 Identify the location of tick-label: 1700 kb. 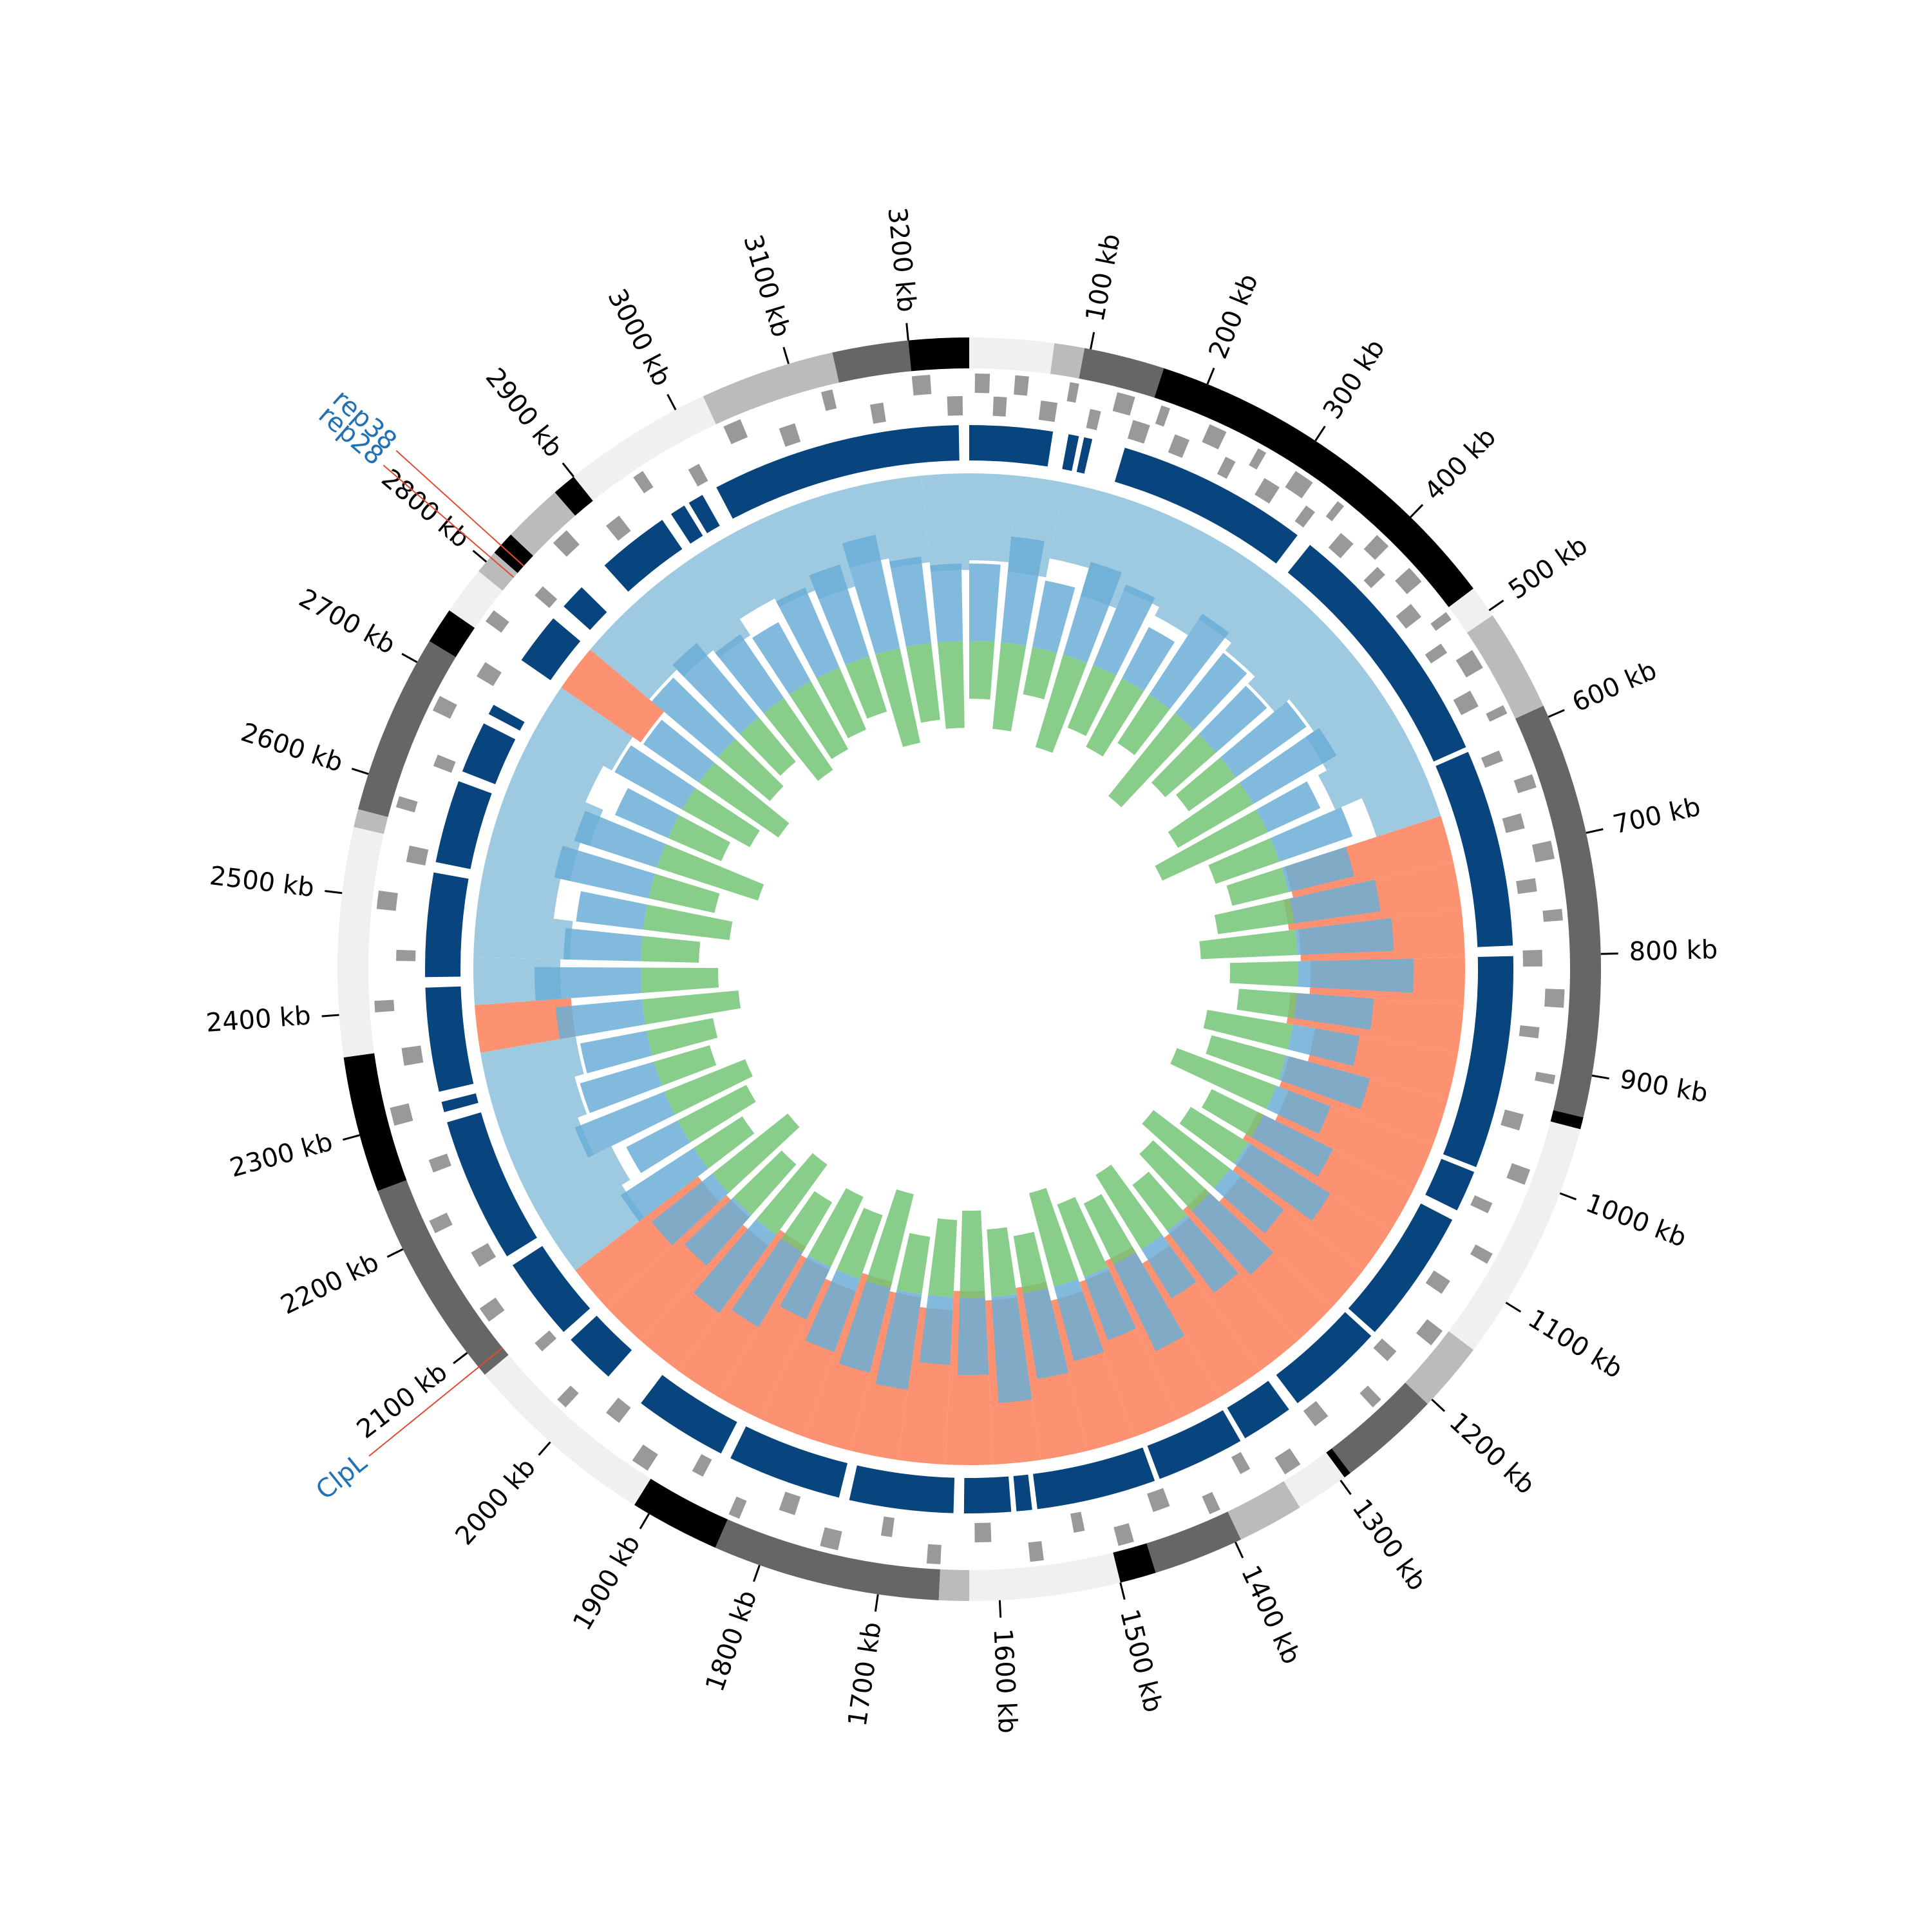
(865, 1674).